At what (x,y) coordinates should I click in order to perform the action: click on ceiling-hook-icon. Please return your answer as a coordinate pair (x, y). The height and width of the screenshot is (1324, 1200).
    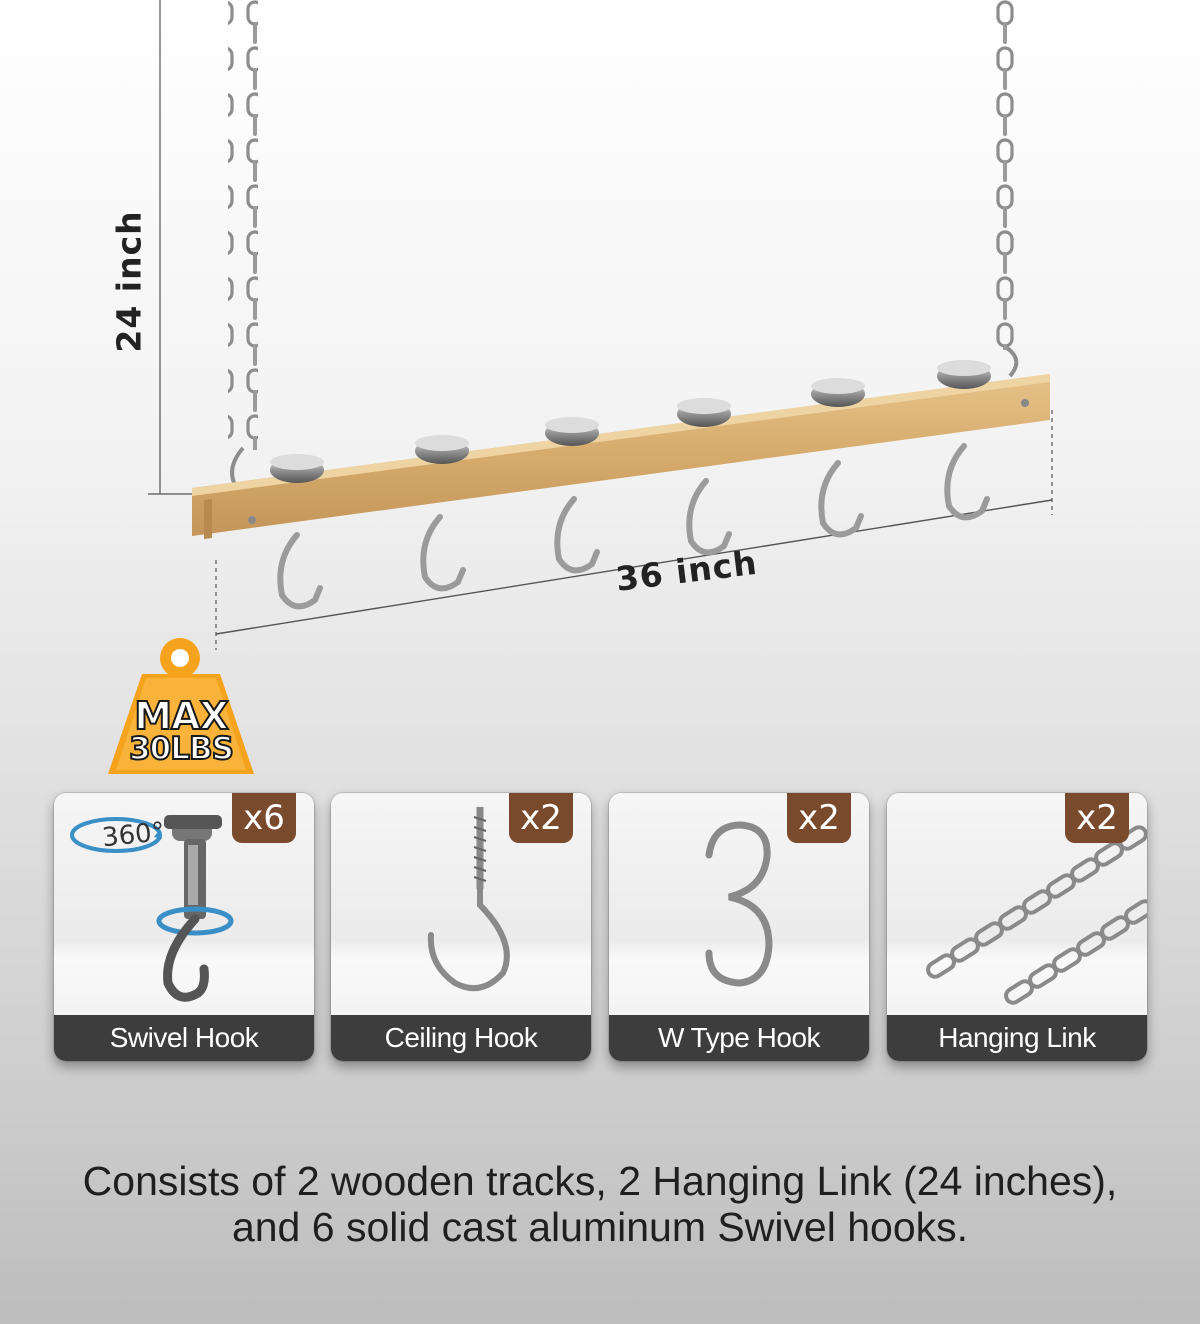
    Looking at the image, I should click on (468, 899).